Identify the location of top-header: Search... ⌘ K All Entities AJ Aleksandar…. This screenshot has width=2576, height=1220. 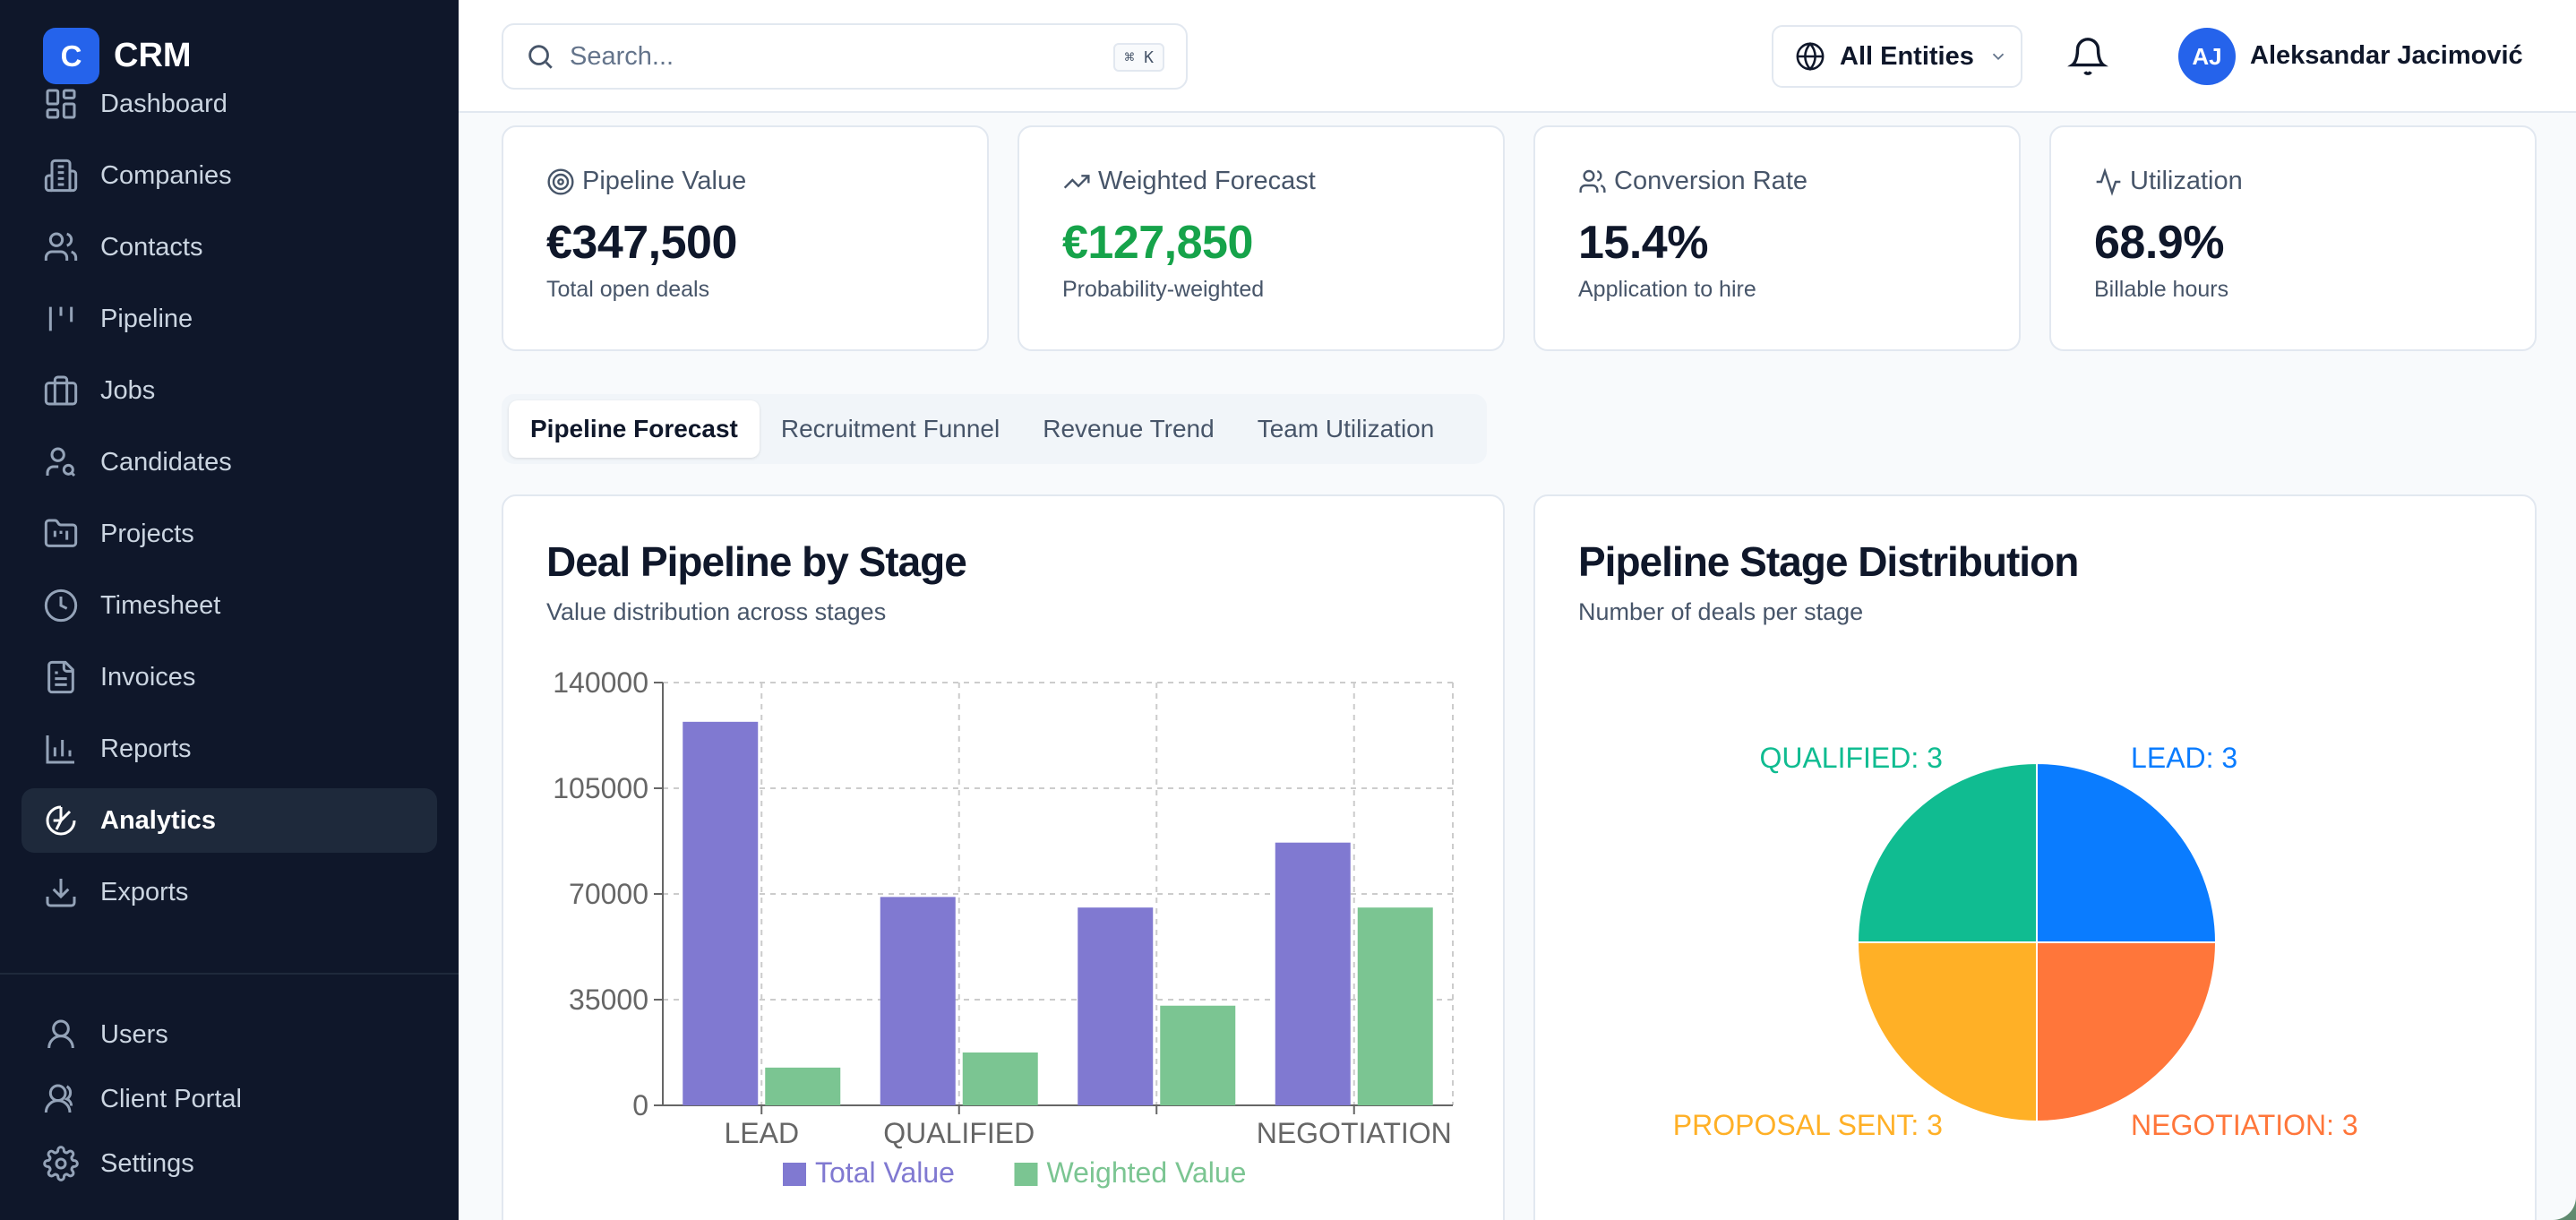
(1517, 56).